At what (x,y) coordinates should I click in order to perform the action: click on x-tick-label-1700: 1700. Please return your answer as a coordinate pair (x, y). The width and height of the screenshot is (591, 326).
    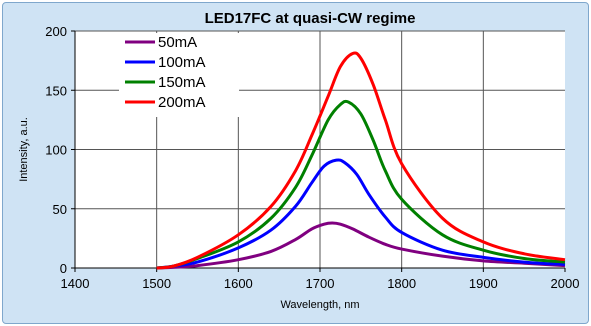
    Looking at the image, I should click on (320, 283).